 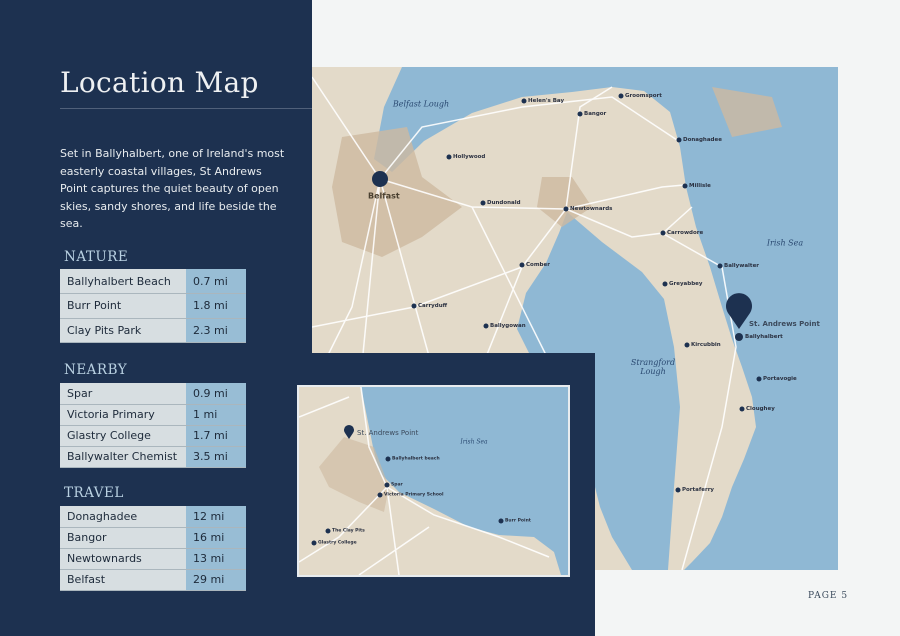 I want to click on distance: 0.7 mi, so click(x=216, y=281).